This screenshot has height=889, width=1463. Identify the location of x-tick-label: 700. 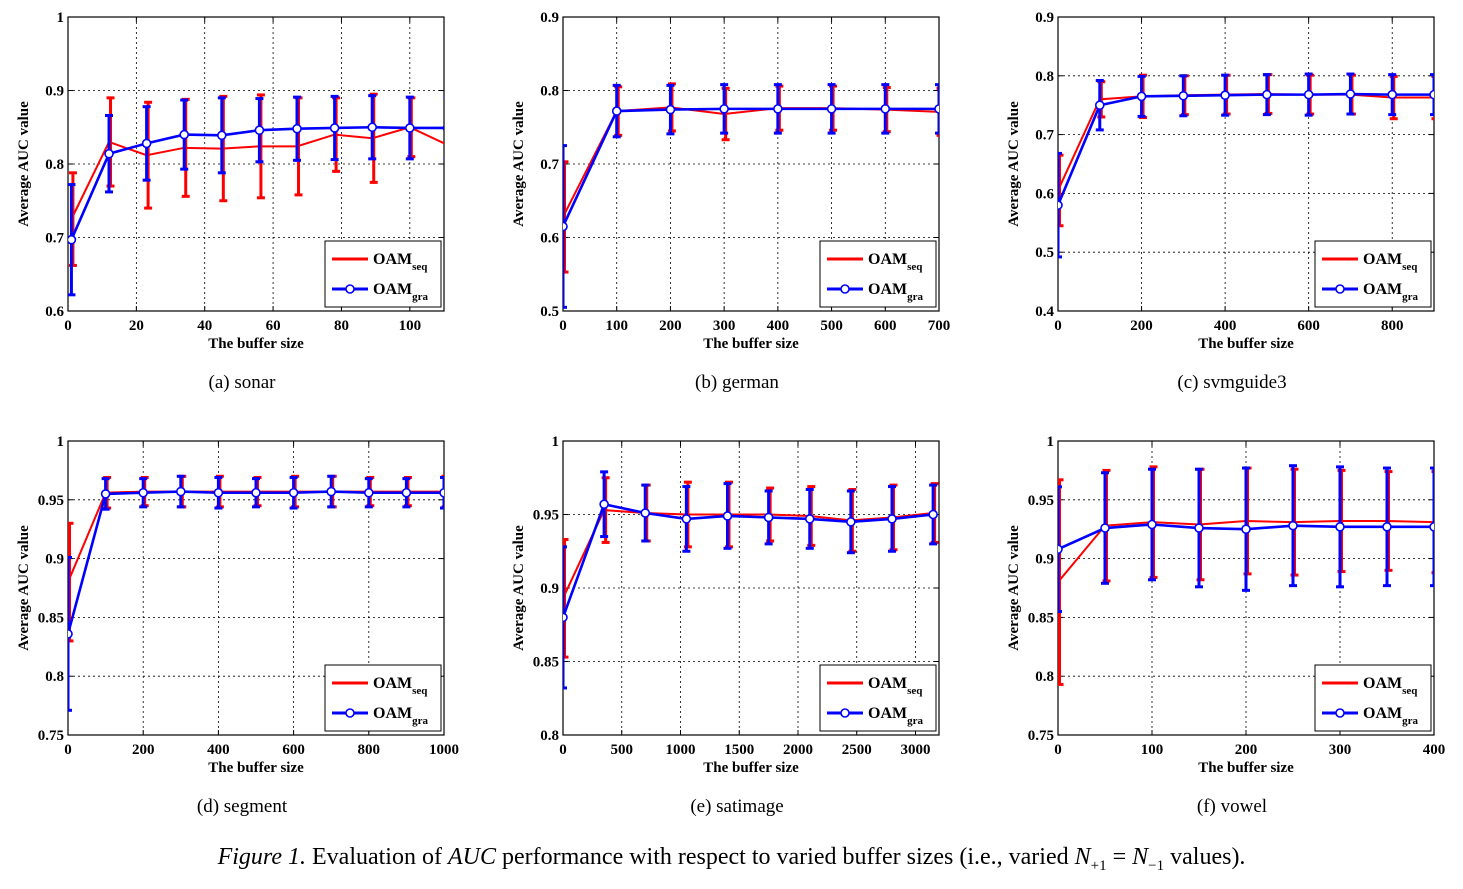
(939, 326).